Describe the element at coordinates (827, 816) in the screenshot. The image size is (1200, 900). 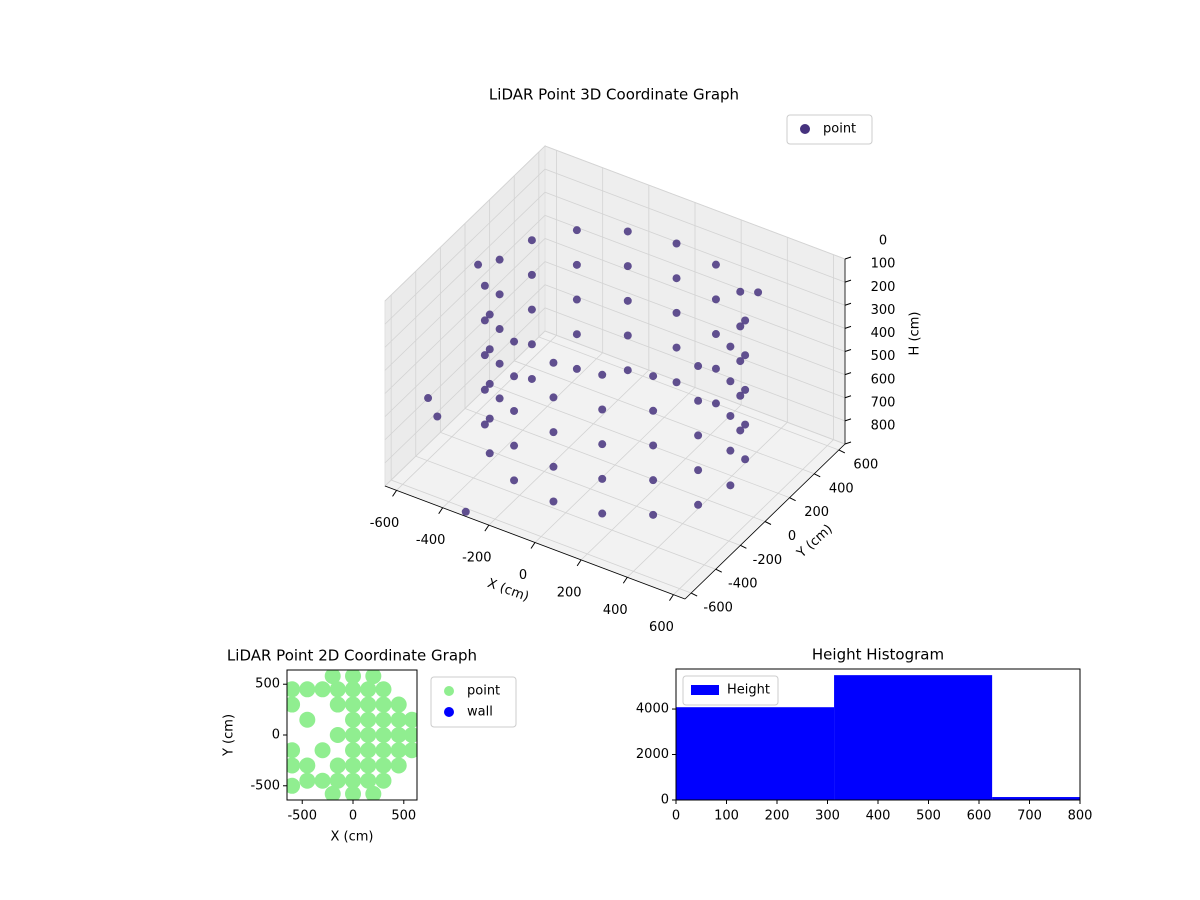
I see `x-tick-label: 300` at that location.